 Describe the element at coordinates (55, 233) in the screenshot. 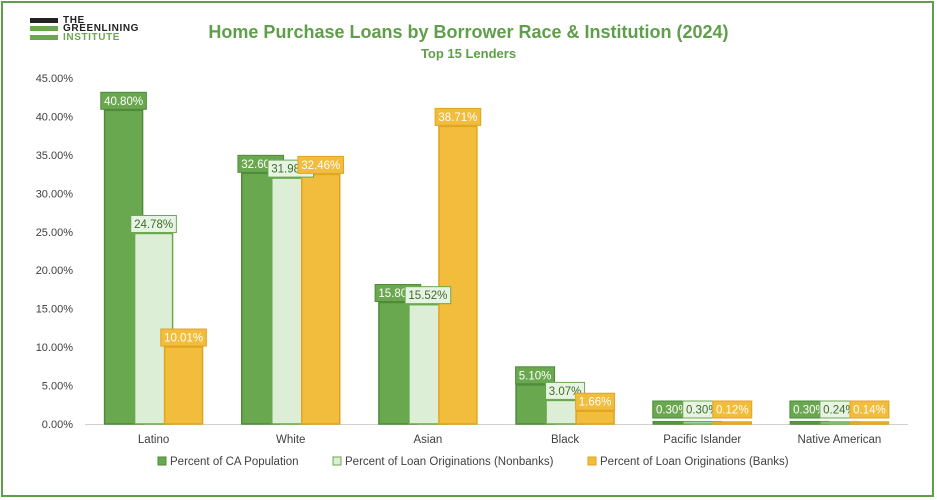

I see `y-tick-label: 25.00%` at that location.